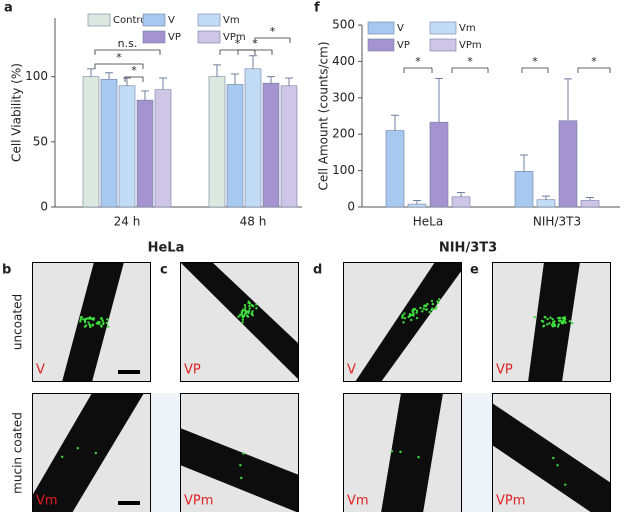  I want to click on micrograph: VPm, so click(551, 452).